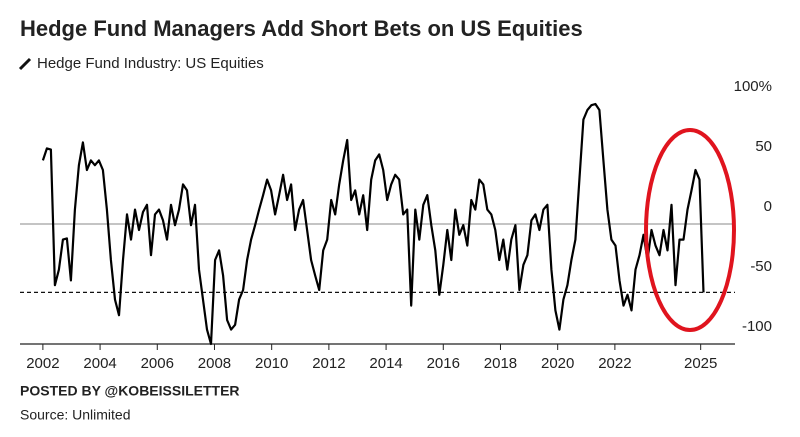  What do you see at coordinates (328, 363) in the screenshot?
I see `x-tick-label: 2012` at bounding box center [328, 363].